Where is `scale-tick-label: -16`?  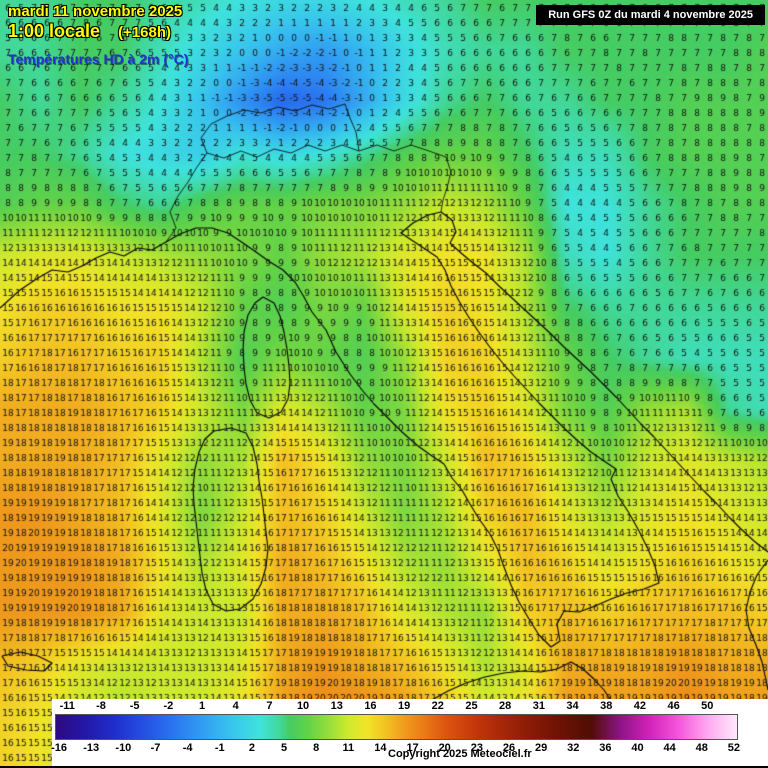 scale-tick-label: -16 is located at coordinates (59, 748).